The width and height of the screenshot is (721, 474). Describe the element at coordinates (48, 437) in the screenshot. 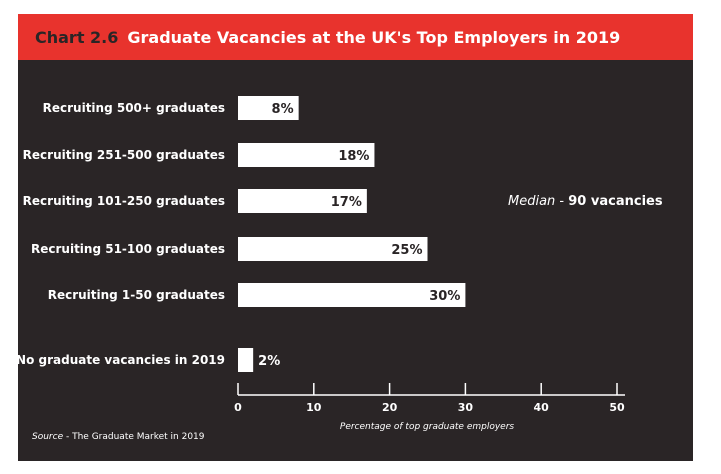

I see `source-label: Source` at that location.